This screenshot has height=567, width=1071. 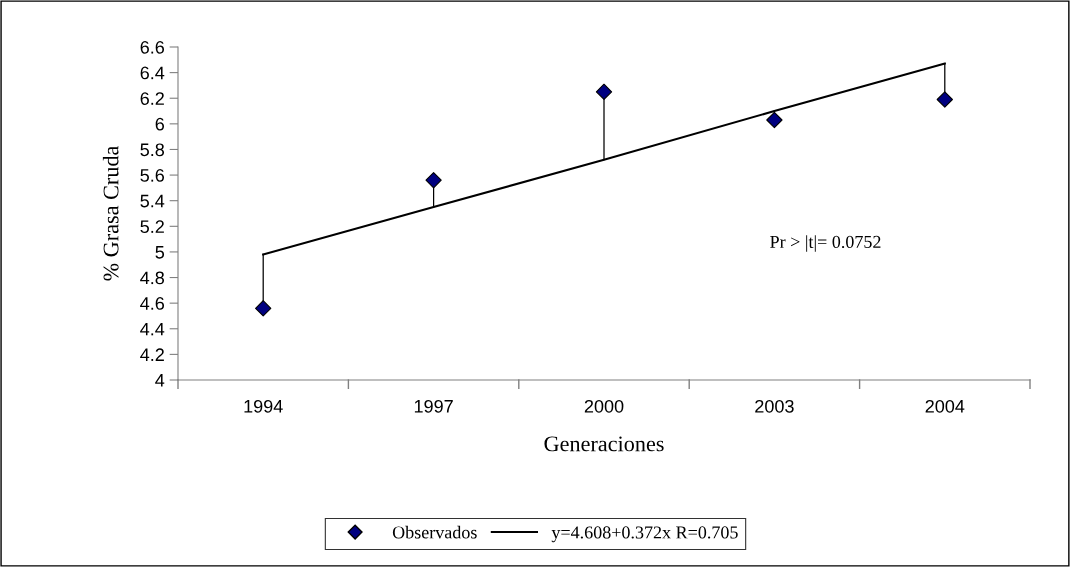 I want to click on y-axis-title: % Grasa Cruda, so click(x=110, y=213).